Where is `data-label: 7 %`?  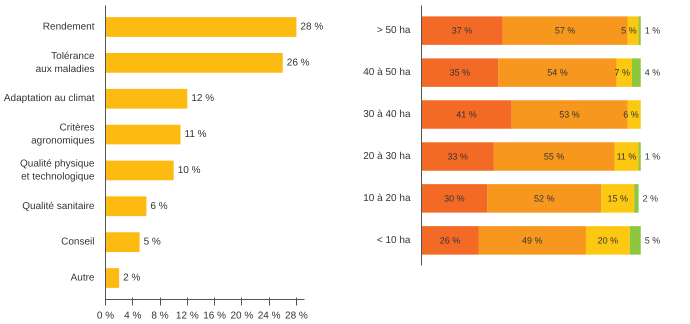
data-label: 7 % is located at coordinates (622, 73).